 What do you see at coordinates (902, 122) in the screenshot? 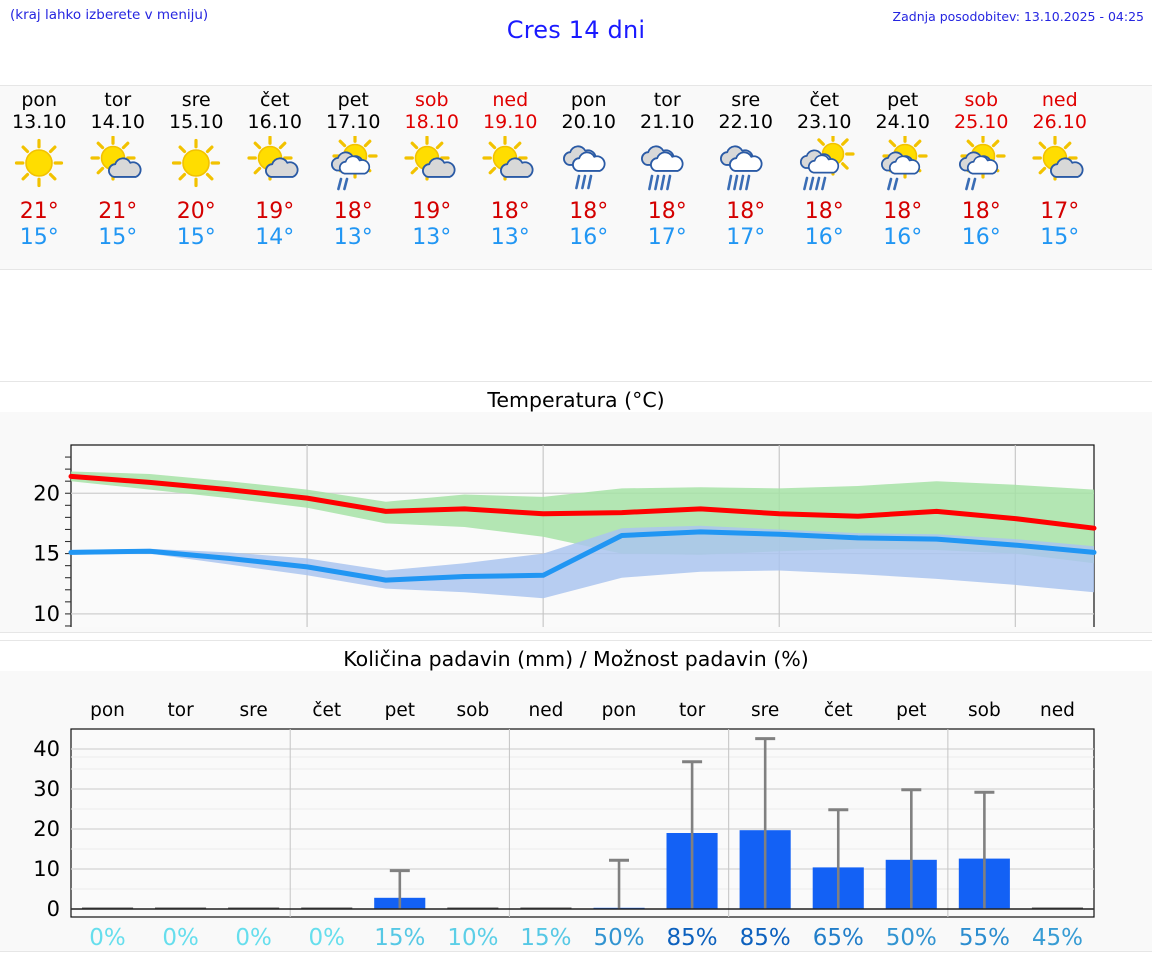
I see `day-date-label: 24.10` at bounding box center [902, 122].